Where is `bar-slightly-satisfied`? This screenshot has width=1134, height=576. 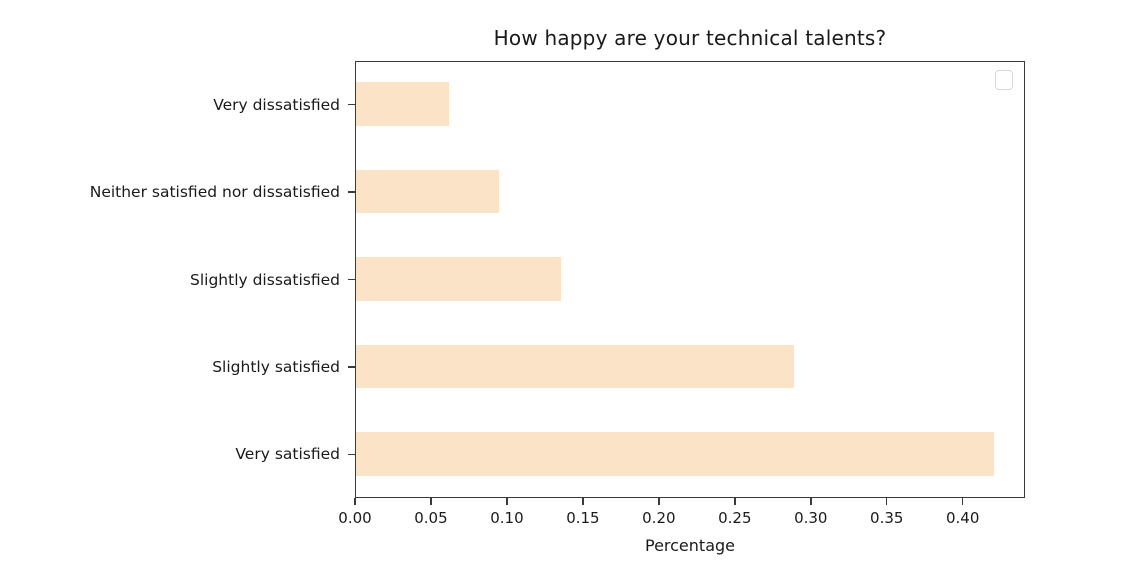
bar-slightly-satisfied is located at coordinates (575, 366).